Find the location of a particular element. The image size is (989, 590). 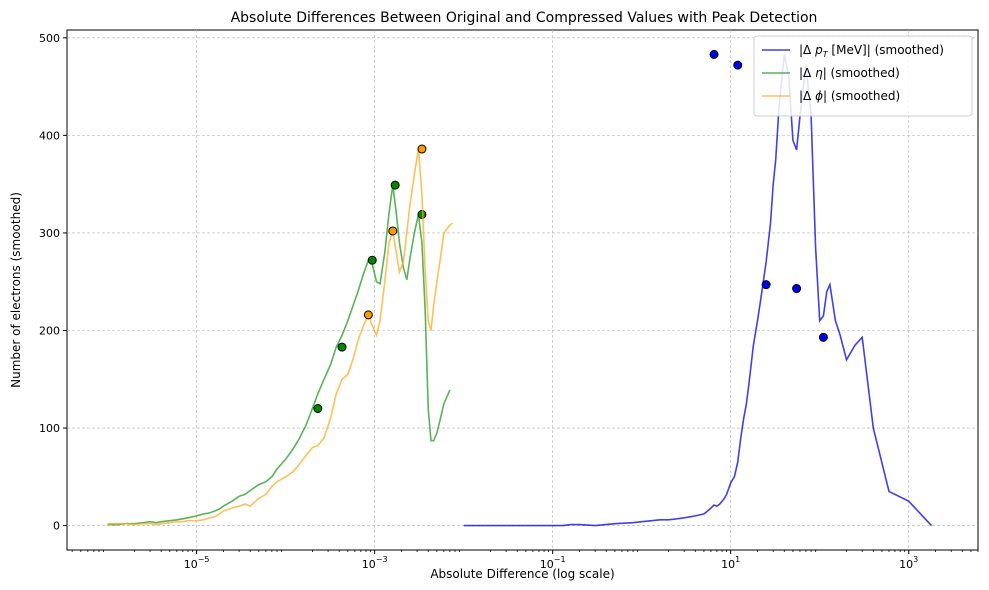

y-tick-label: 400 is located at coordinates (49, 135).